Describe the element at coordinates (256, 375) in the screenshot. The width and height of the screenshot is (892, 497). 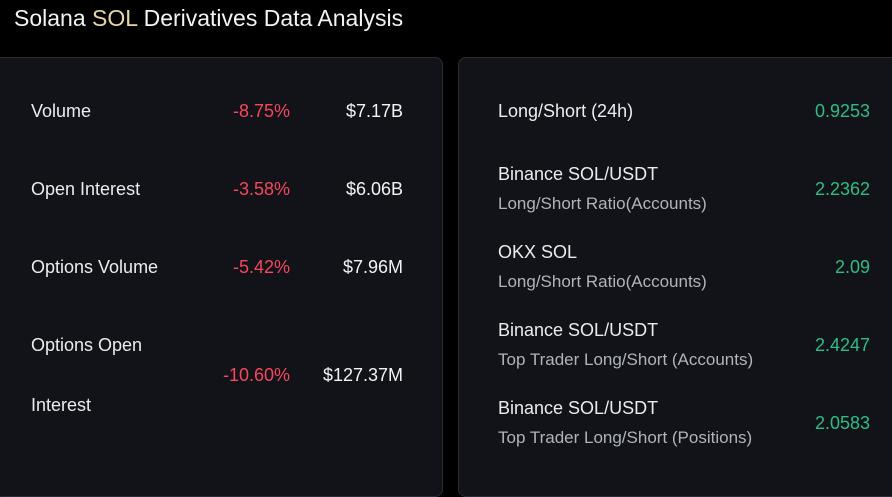
I see `options-open-interest-change: -10.60%` at that location.